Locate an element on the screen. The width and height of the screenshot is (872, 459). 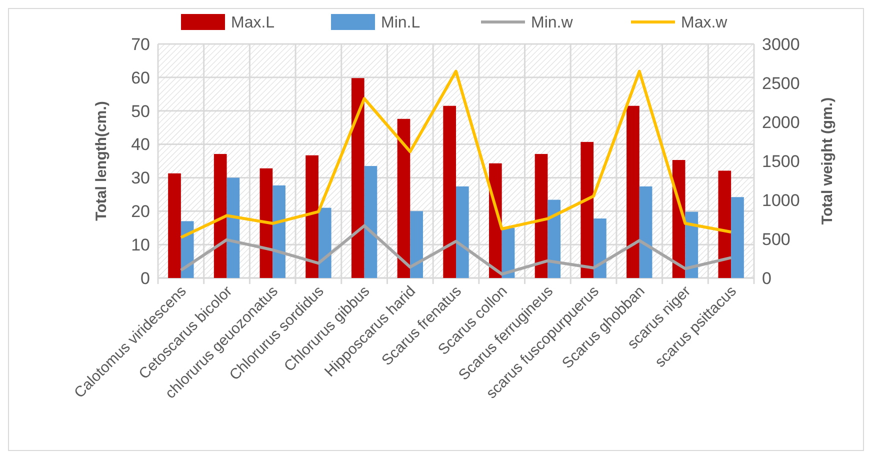
y-tick-label: 30 is located at coordinates (140, 178).